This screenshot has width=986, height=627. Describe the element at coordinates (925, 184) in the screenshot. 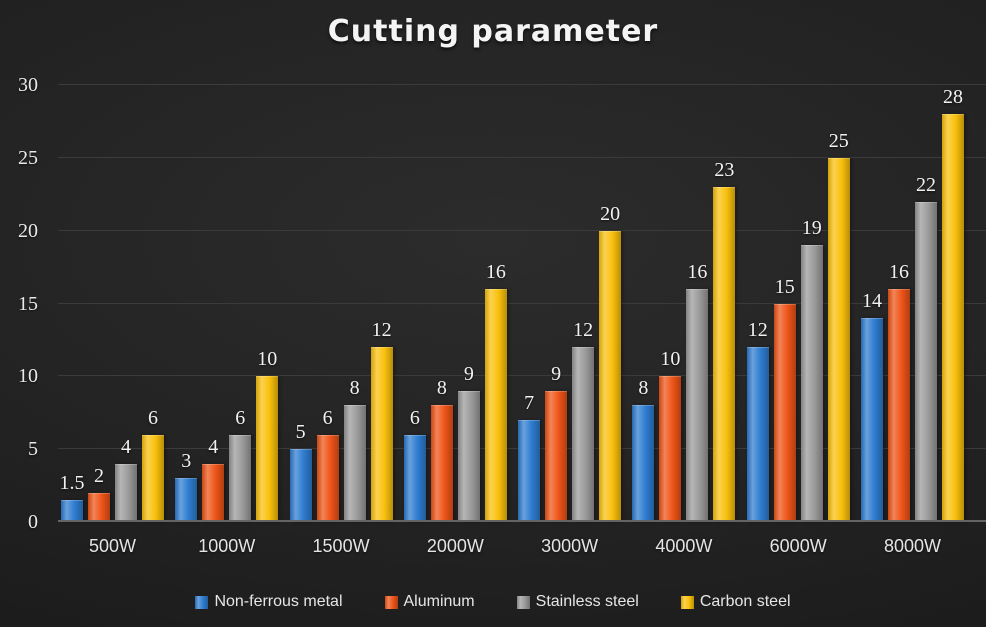

I see `bar-value-label: 22` at that location.